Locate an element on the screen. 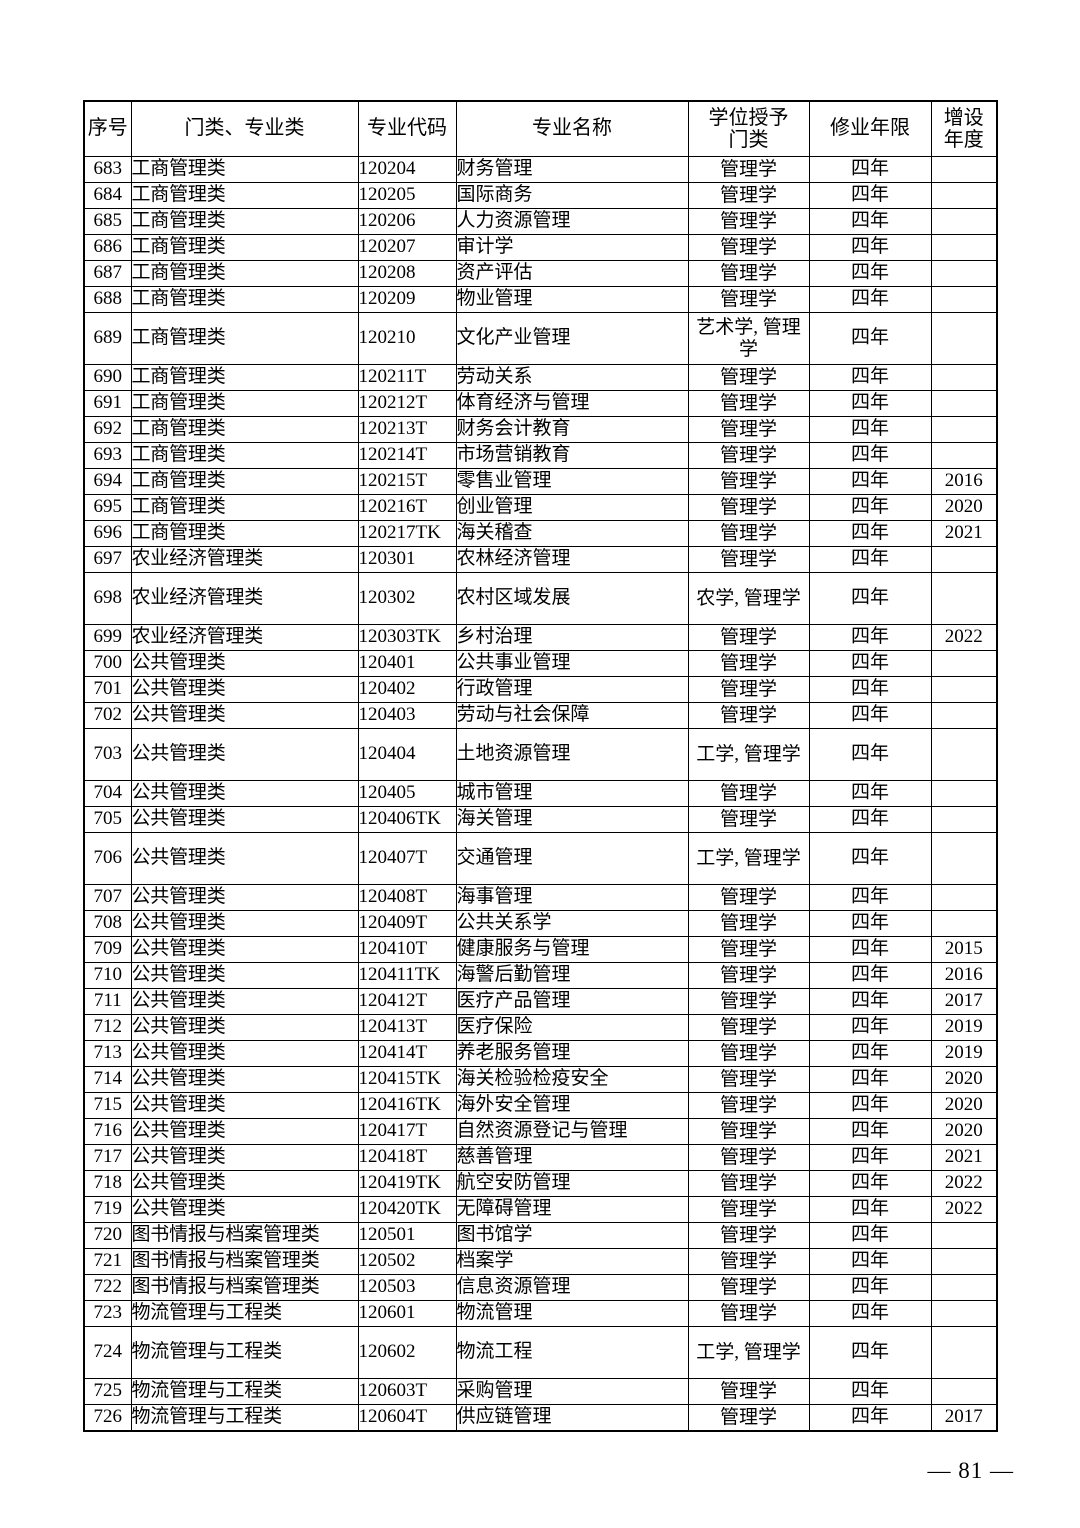 This screenshot has width=1080, height=1528. table-row: 695 工商管理类 120216T 创业管理 管理学 四年 2020 is located at coordinates (540, 507).